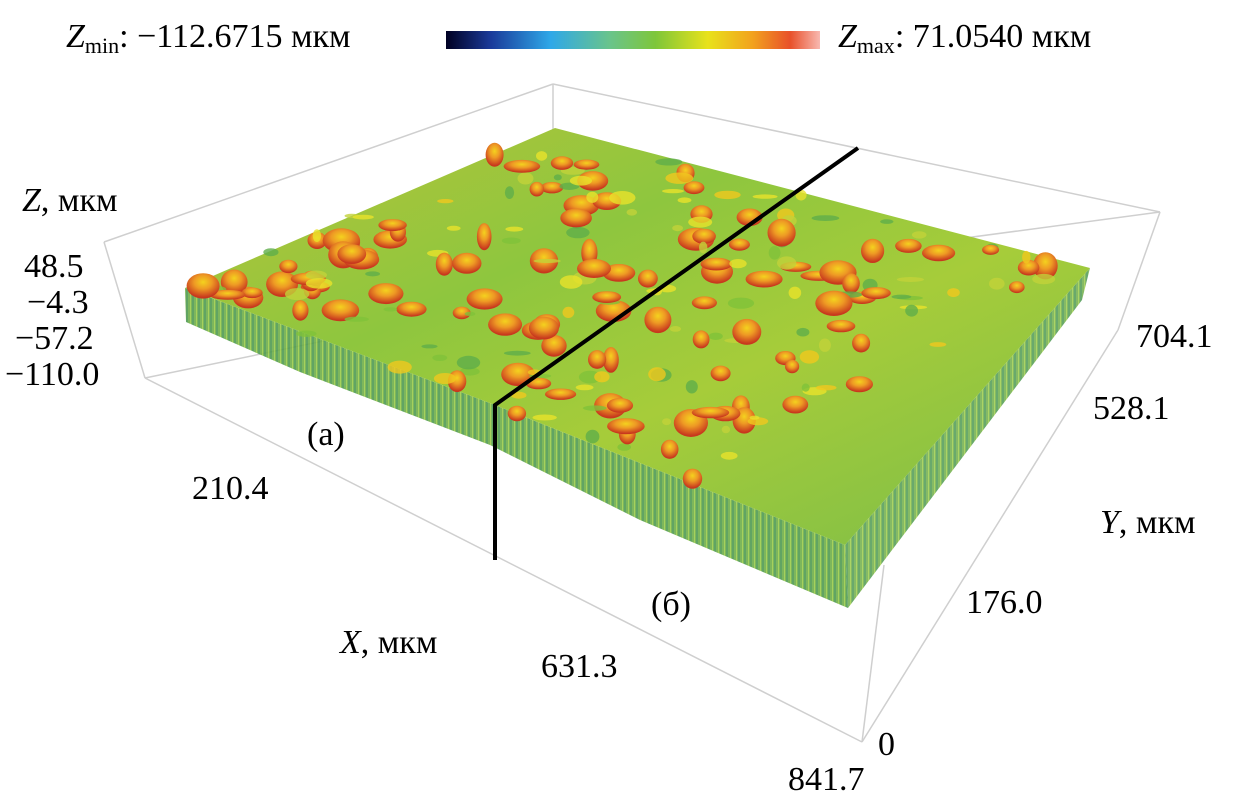 Image resolution: width=1251 pixels, height=810 pixels. What do you see at coordinates (69, 201) in the screenshot?
I see `z-axis-title: Z, мкм` at bounding box center [69, 201].